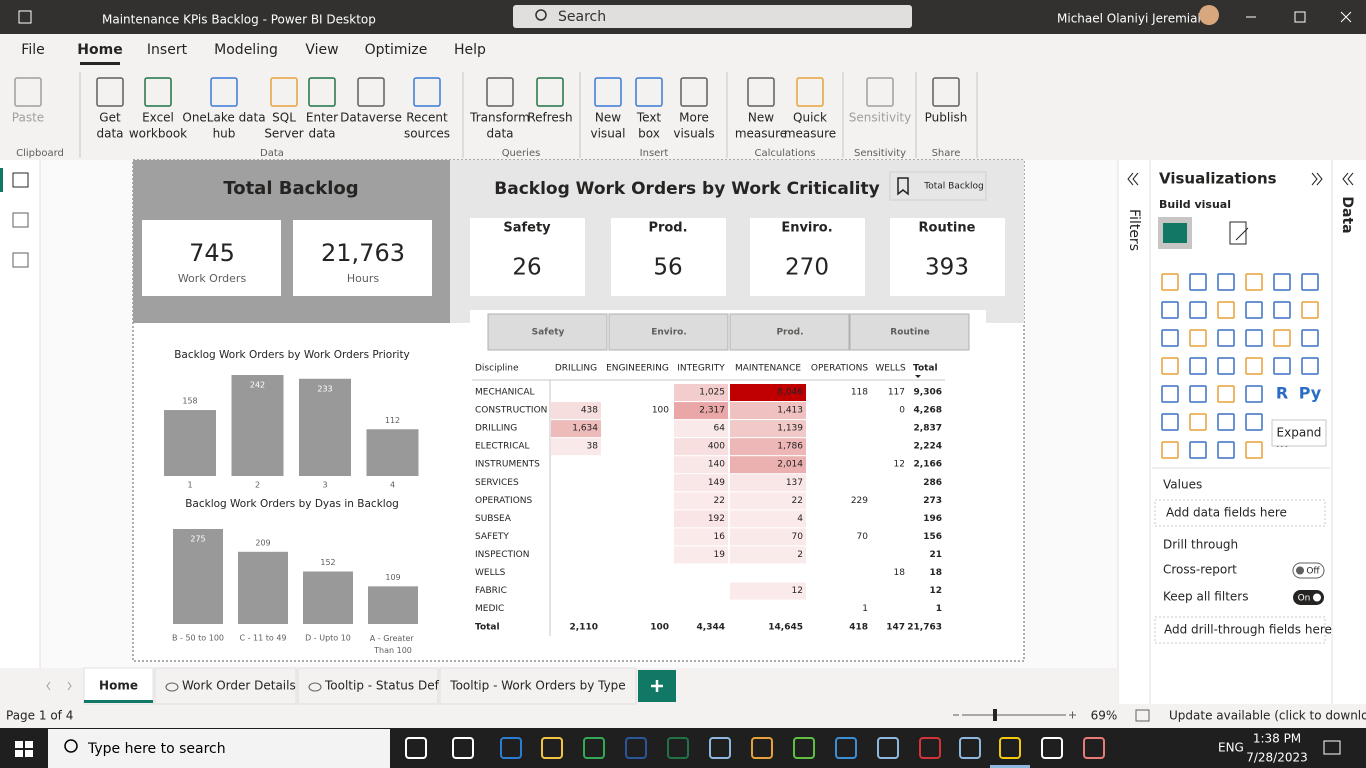 The image size is (1366, 768). What do you see at coordinates (1134, 230) in the screenshot?
I see `filters-pane-label: Filters` at bounding box center [1134, 230].